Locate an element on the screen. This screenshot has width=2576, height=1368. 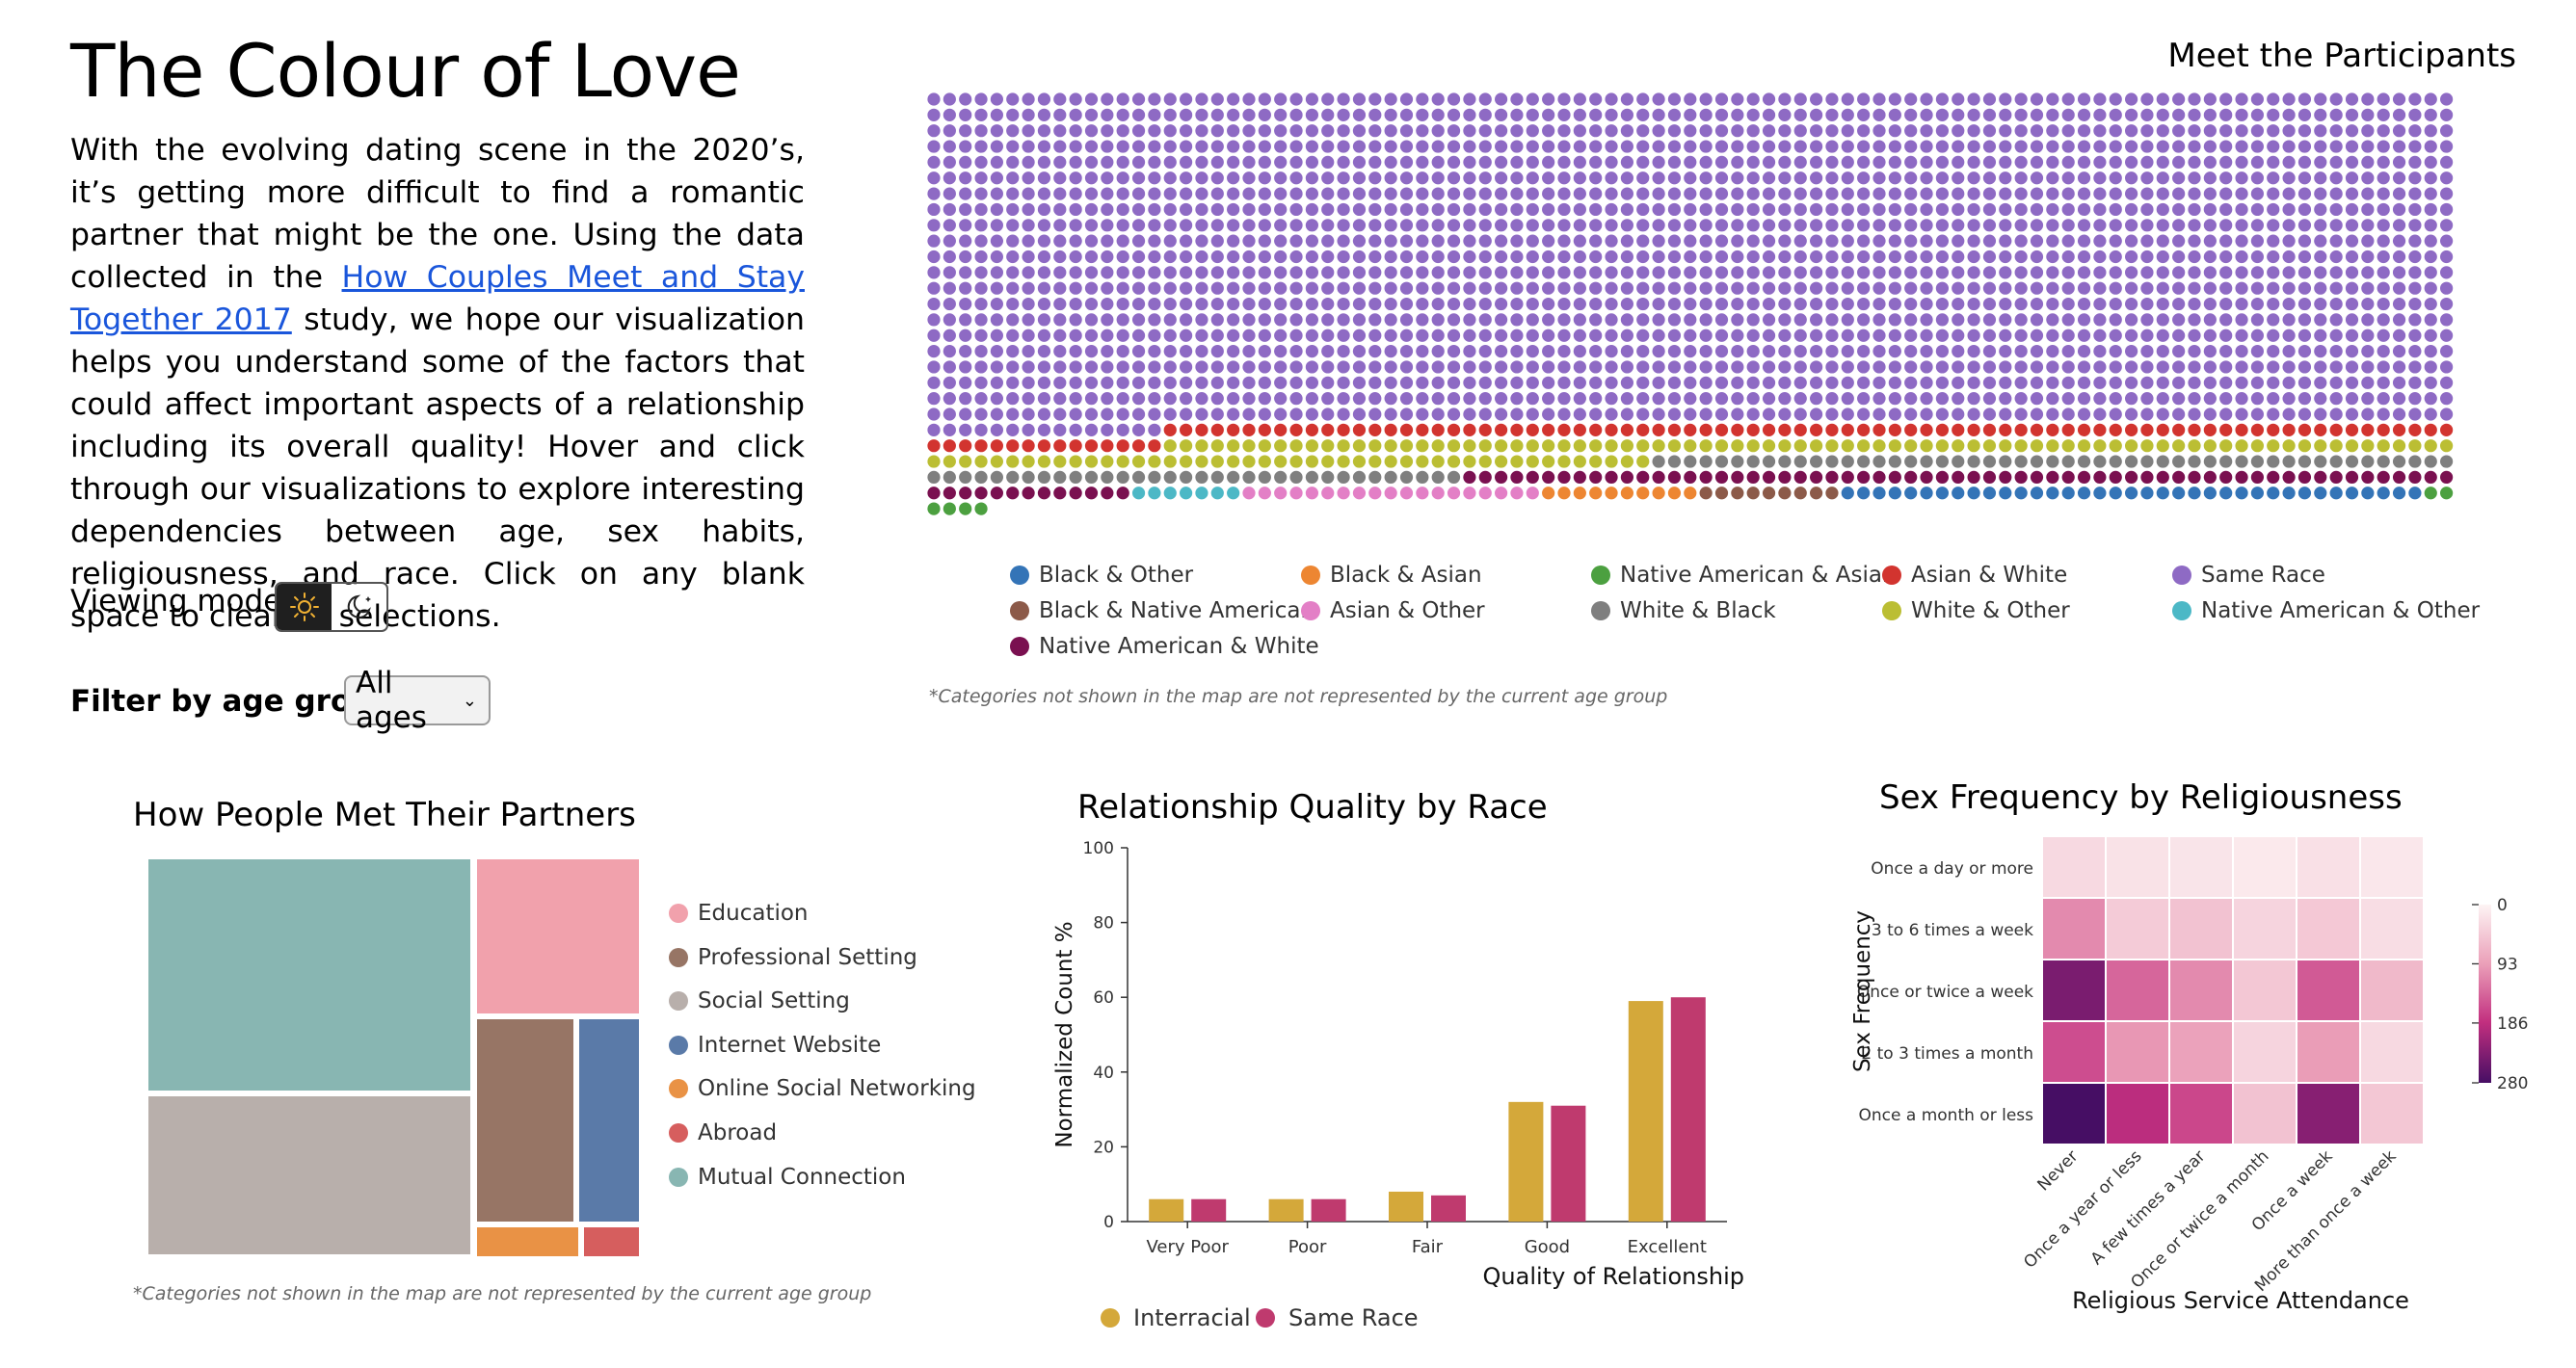
waffle-dot-asian-and-other is located at coordinates (1249, 493).